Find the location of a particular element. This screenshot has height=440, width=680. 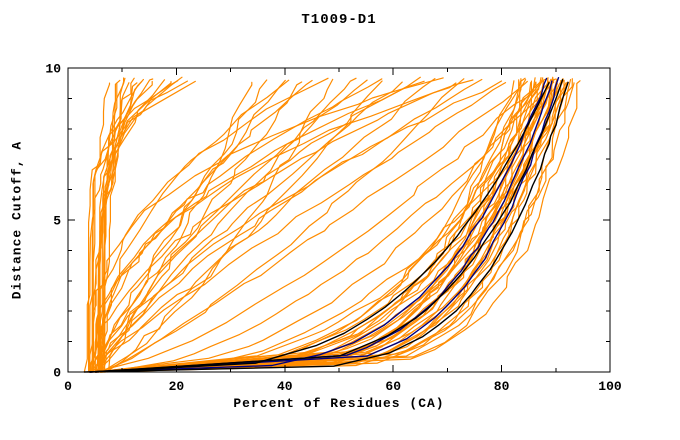

x-axis-label: Percent of Residues (CA) is located at coordinates (339, 403).